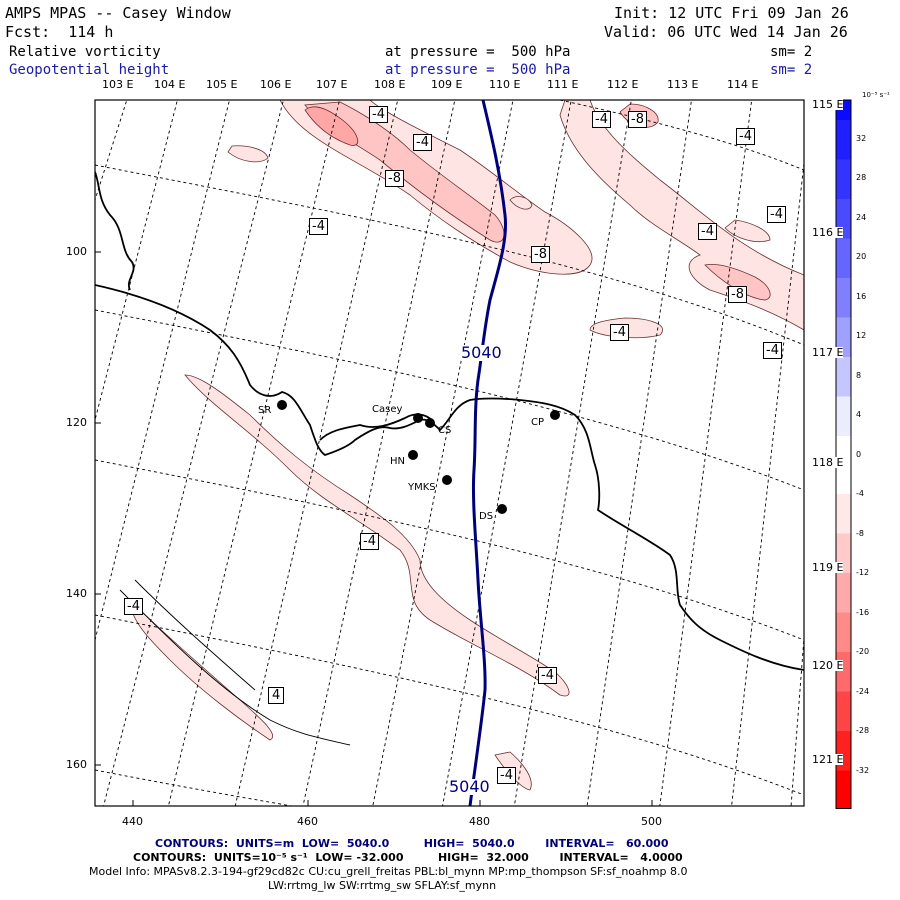 The height and width of the screenshot is (900, 900). I want to click on lon-label-right: 115 E, so click(828, 104).